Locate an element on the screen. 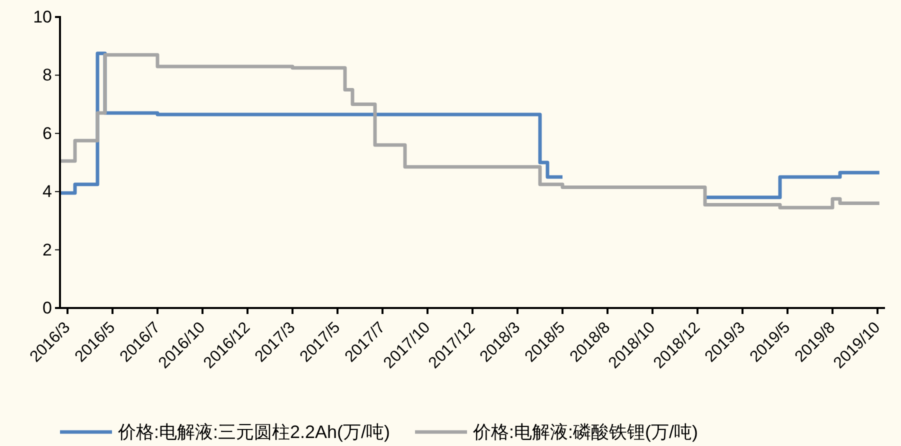  y-tick-label: 0 is located at coordinates (47, 308).